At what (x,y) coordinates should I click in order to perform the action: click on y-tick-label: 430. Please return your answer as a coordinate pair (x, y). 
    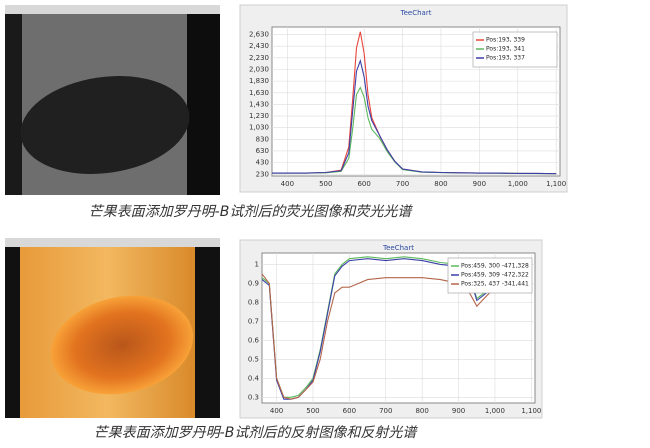
    Looking at the image, I should click on (262, 163).